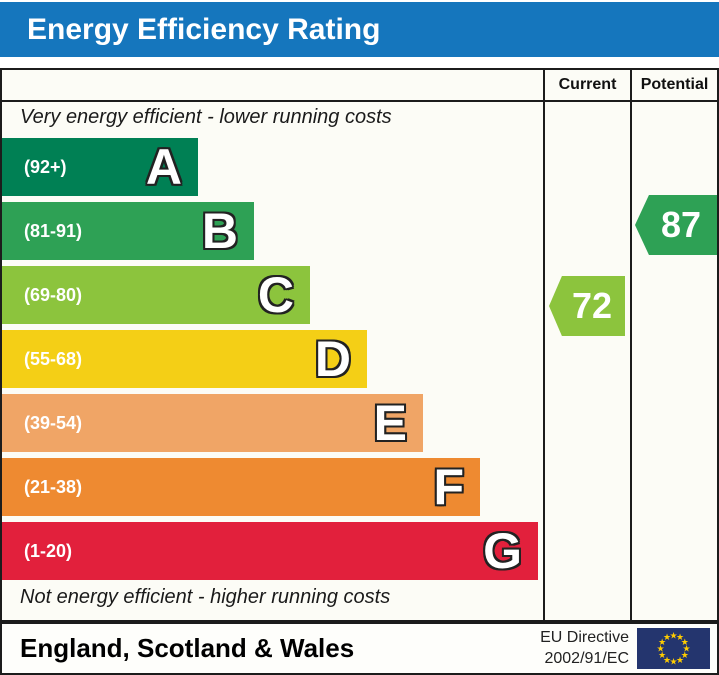  What do you see at coordinates (390, 423) in the screenshot?
I see `band-letter: E` at bounding box center [390, 423].